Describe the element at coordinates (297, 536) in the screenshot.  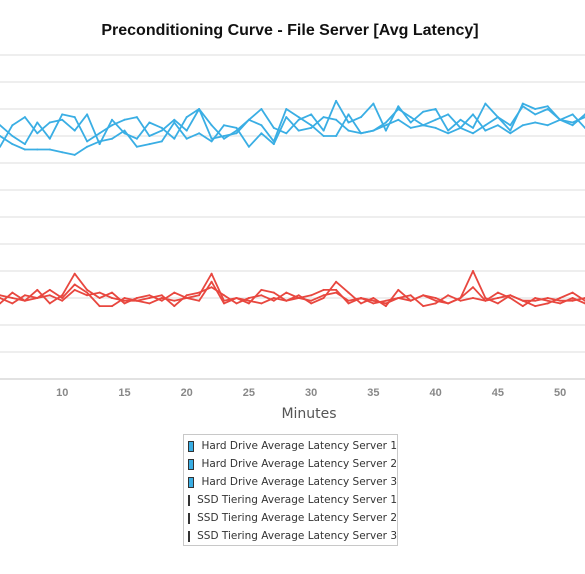
I see `legend-label: SSD Tiering Average Latency Server 3` at that location.